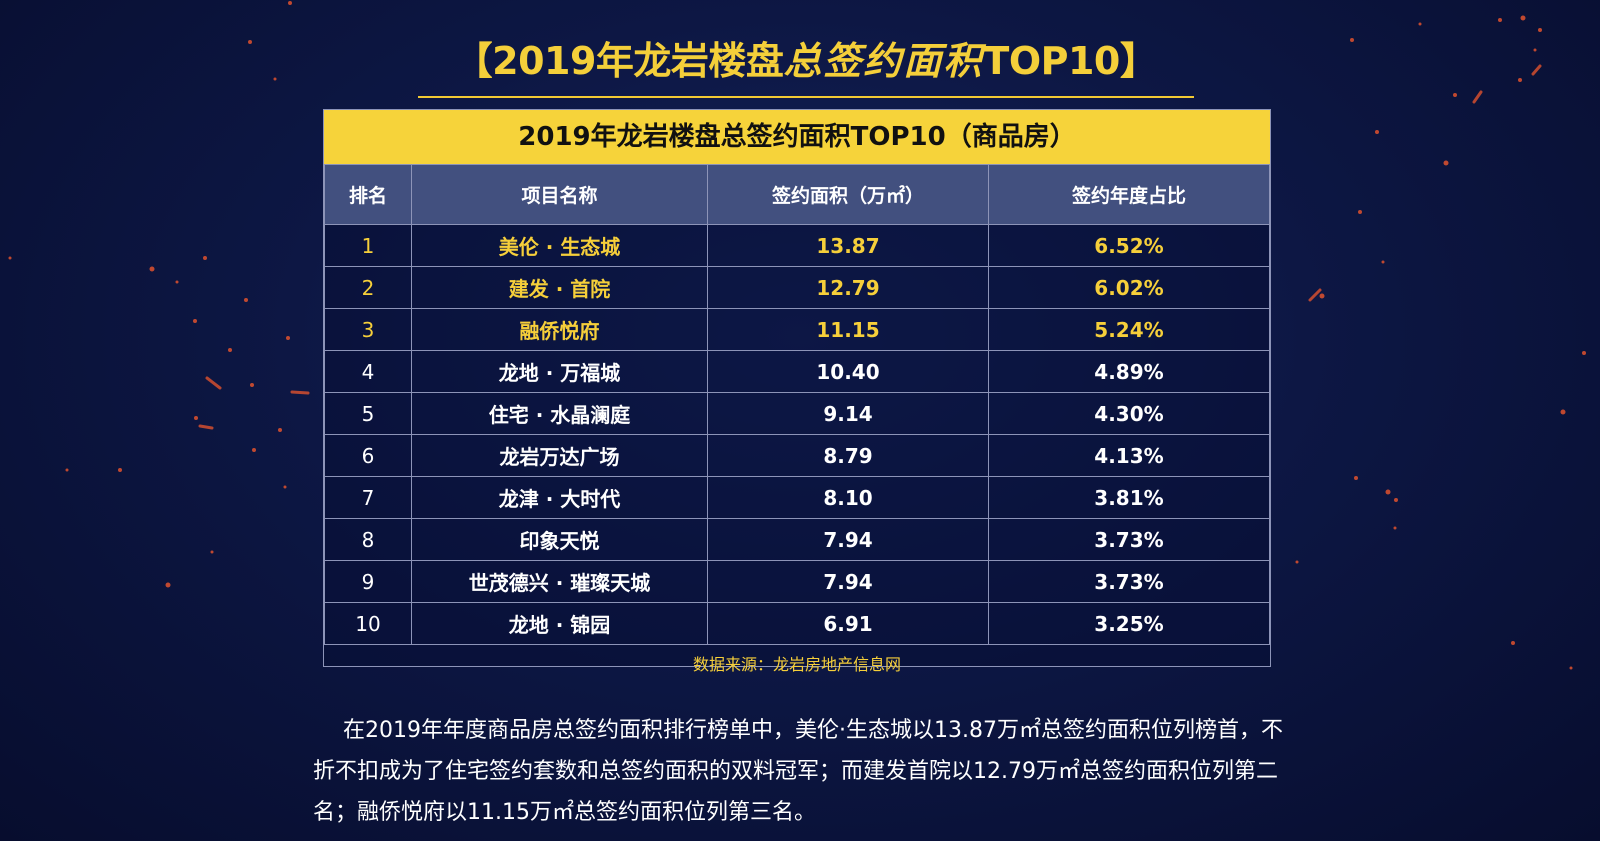 This screenshot has width=1600, height=841. I want to click on table-row: 3 融侨悦府 11.15 5.24%, so click(797, 329).